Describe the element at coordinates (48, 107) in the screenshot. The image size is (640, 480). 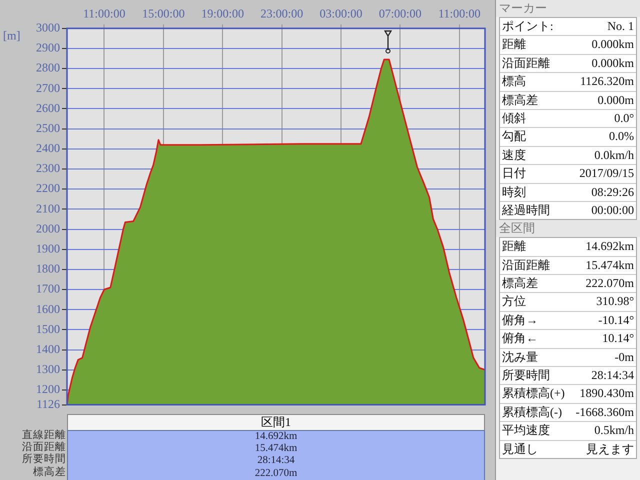
I see `y-tick-label: 2600` at that location.